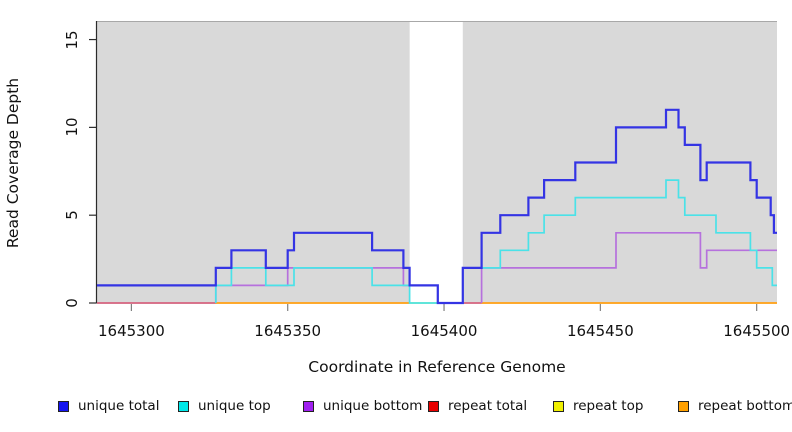 This screenshot has width=792, height=432. Describe the element at coordinates (373, 406) in the screenshot. I see `legend-label: unique bottom` at that location.